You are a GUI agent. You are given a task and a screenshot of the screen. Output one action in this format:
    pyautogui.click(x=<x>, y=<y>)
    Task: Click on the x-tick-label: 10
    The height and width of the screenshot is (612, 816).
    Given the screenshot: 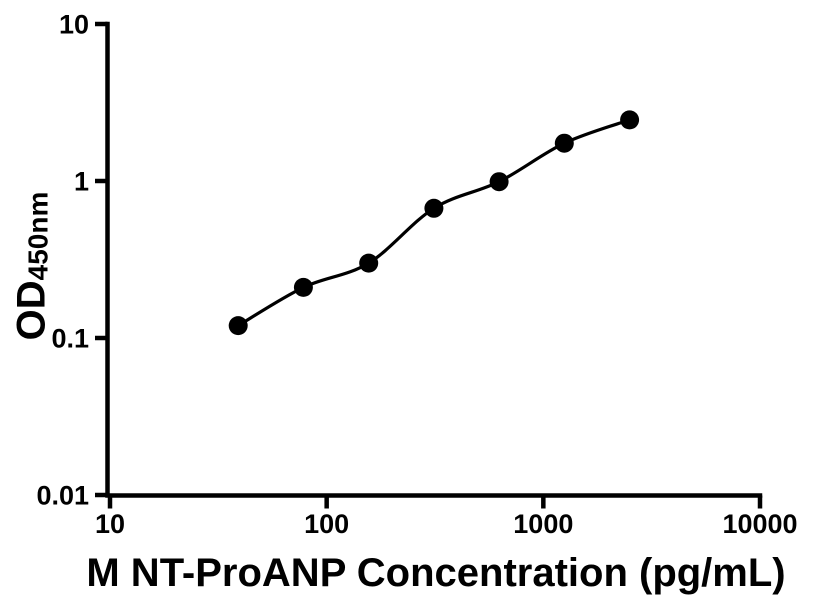 What is the action you would take?
    pyautogui.click(x=110, y=524)
    